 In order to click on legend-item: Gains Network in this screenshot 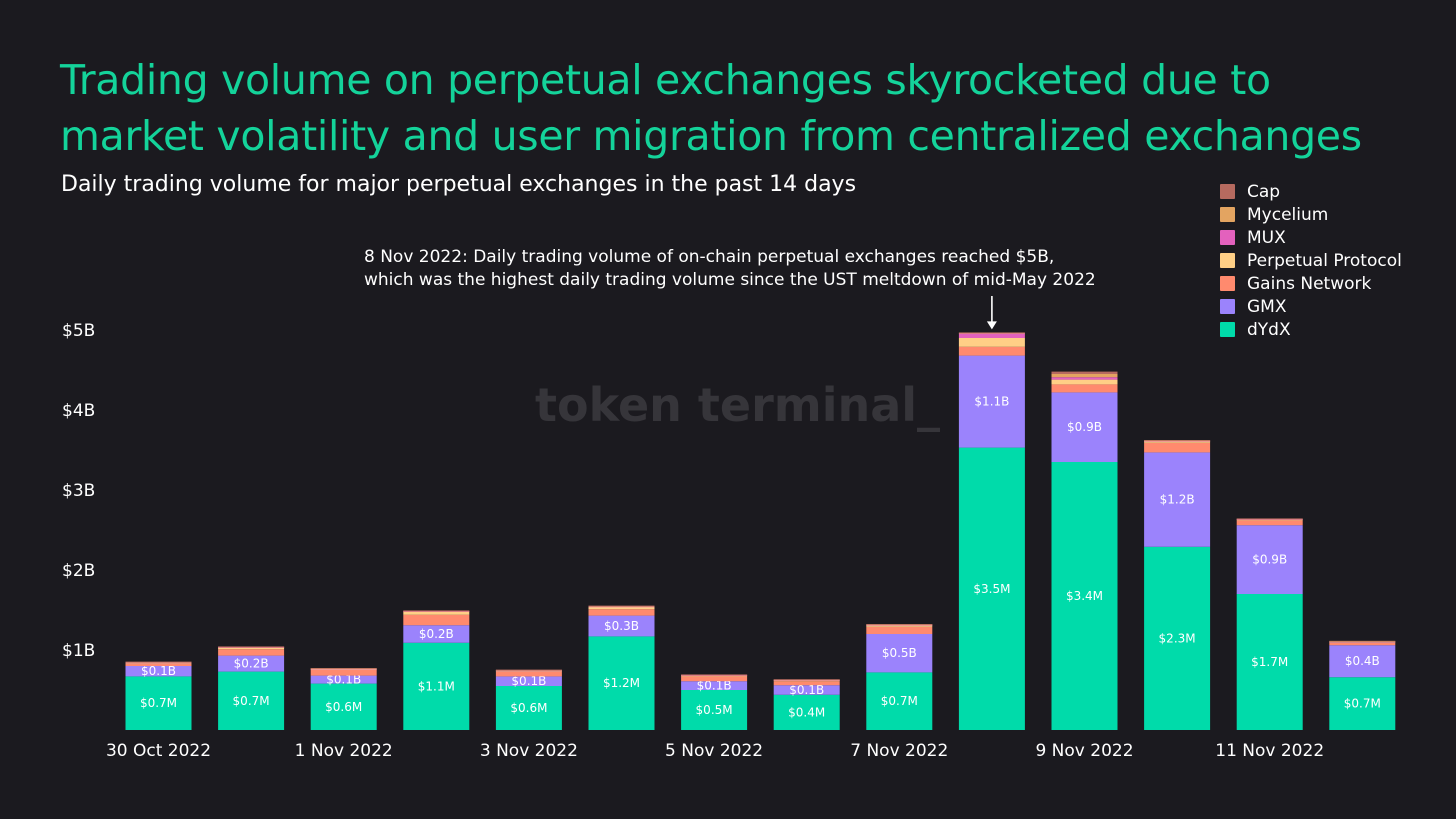, I will do `click(1311, 283)`.